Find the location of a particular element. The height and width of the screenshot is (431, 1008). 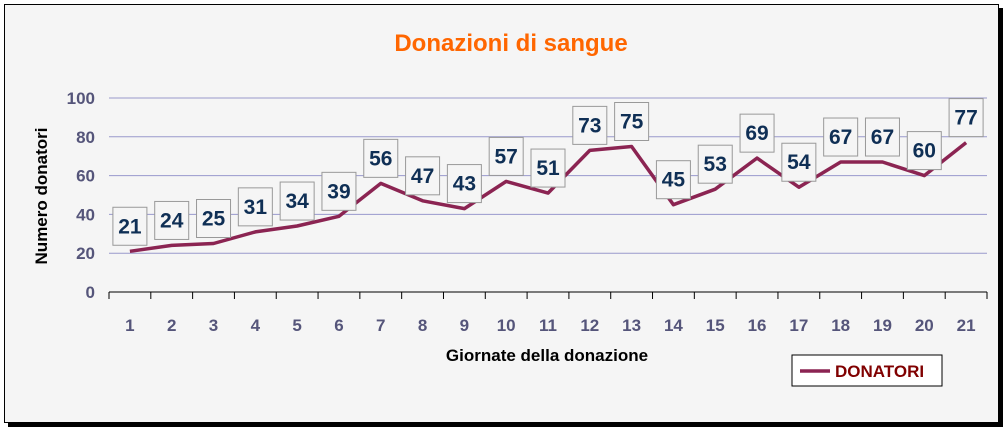

x-axis-title: Giornate della donazione is located at coordinates (547, 355).